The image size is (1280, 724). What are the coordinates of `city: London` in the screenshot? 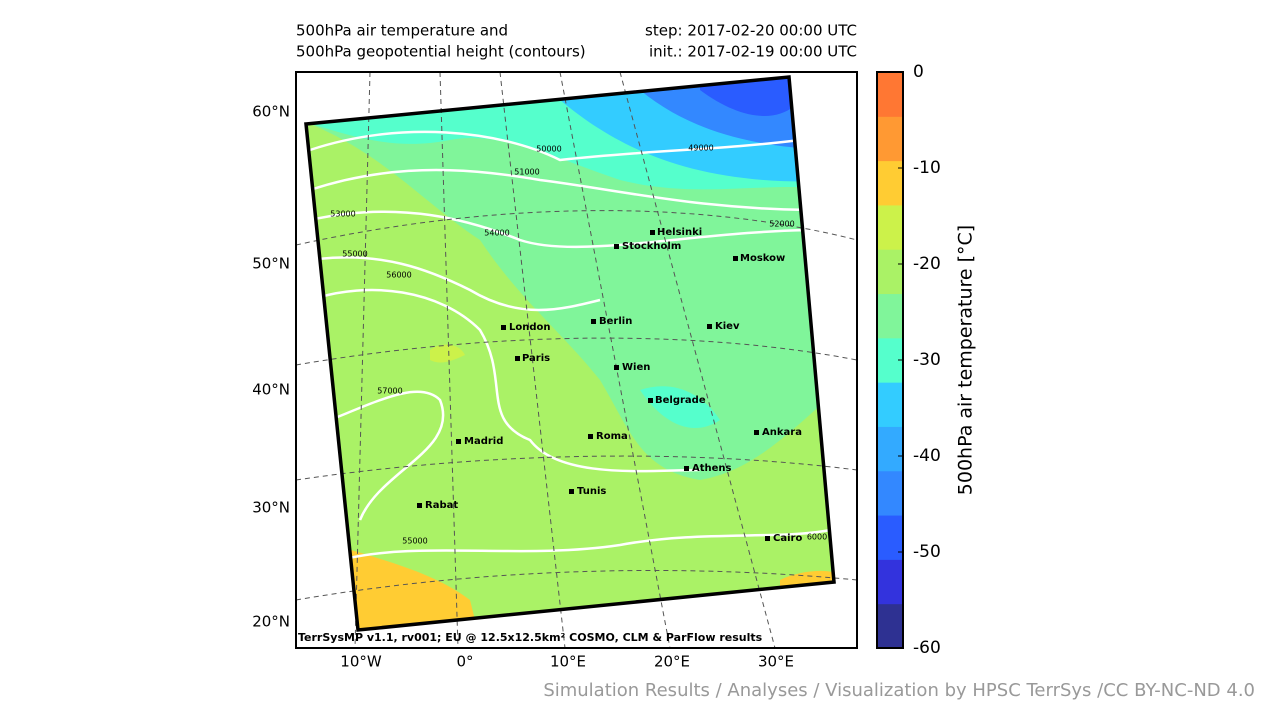 It's located at (526, 327).